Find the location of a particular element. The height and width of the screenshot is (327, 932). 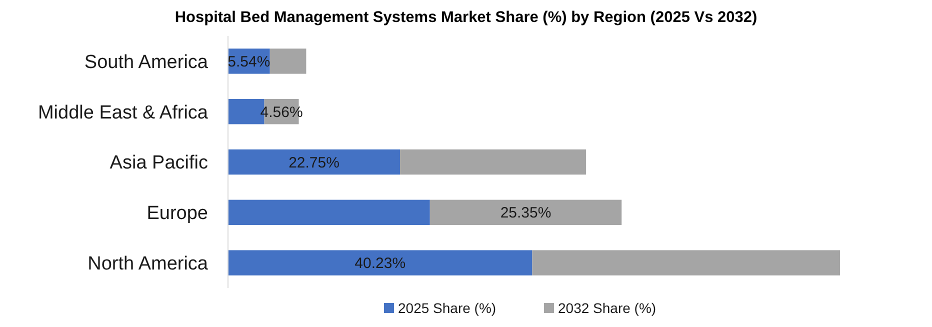

data-label: 22.75% is located at coordinates (314, 163).